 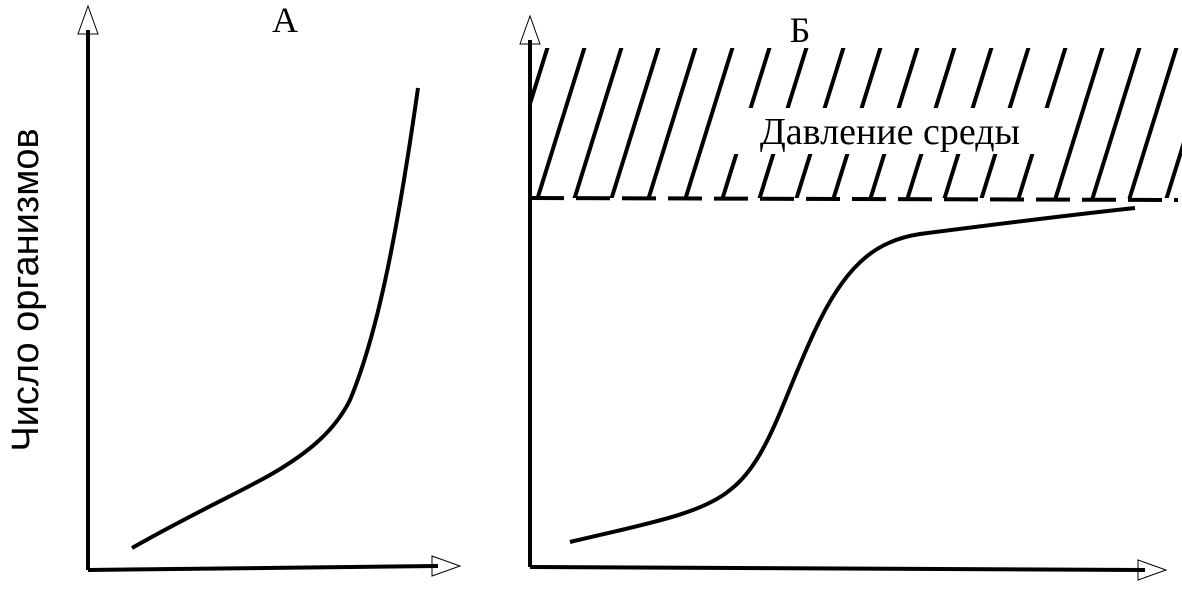 I want to click on zone-label: Давление среды, so click(x=890, y=132).